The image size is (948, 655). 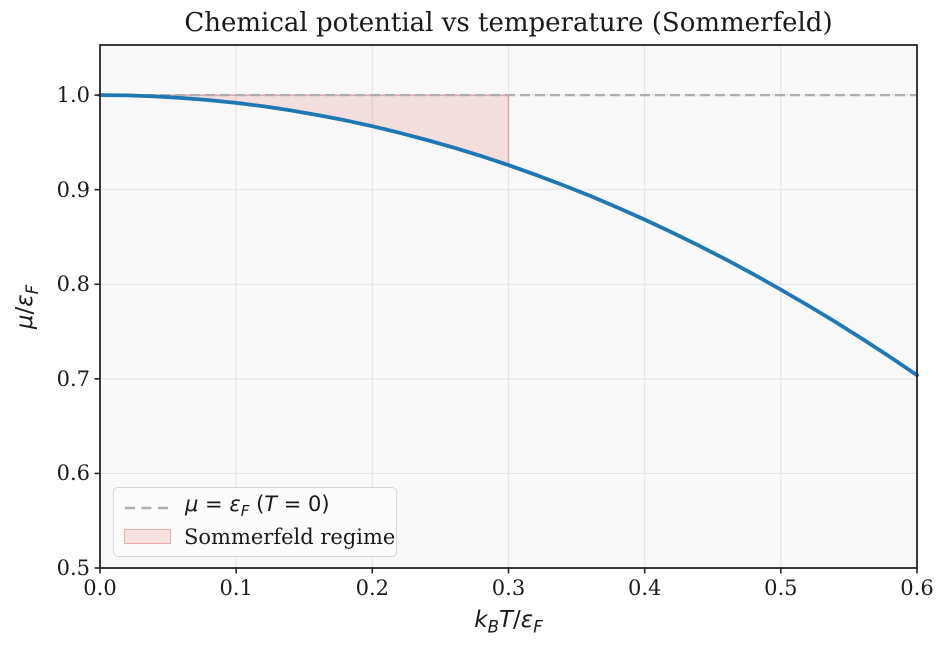 What do you see at coordinates (481, 620) in the screenshot?
I see `label-segment: k` at bounding box center [481, 620].